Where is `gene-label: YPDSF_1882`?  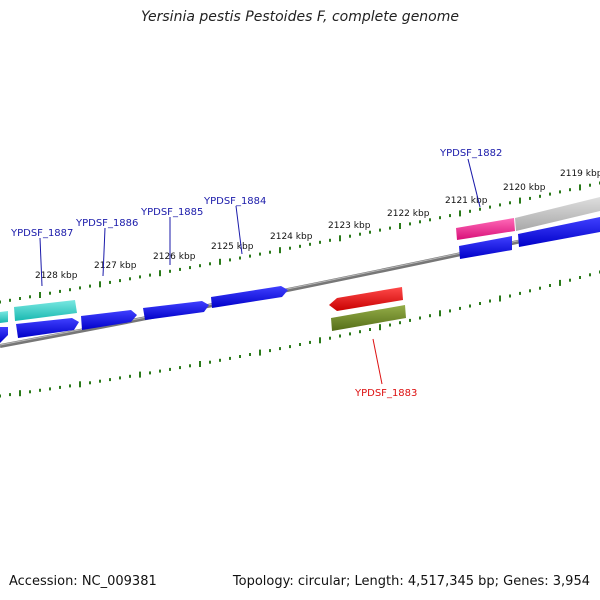
gene-label: YPDSF_1882 is located at coordinates (470, 153).